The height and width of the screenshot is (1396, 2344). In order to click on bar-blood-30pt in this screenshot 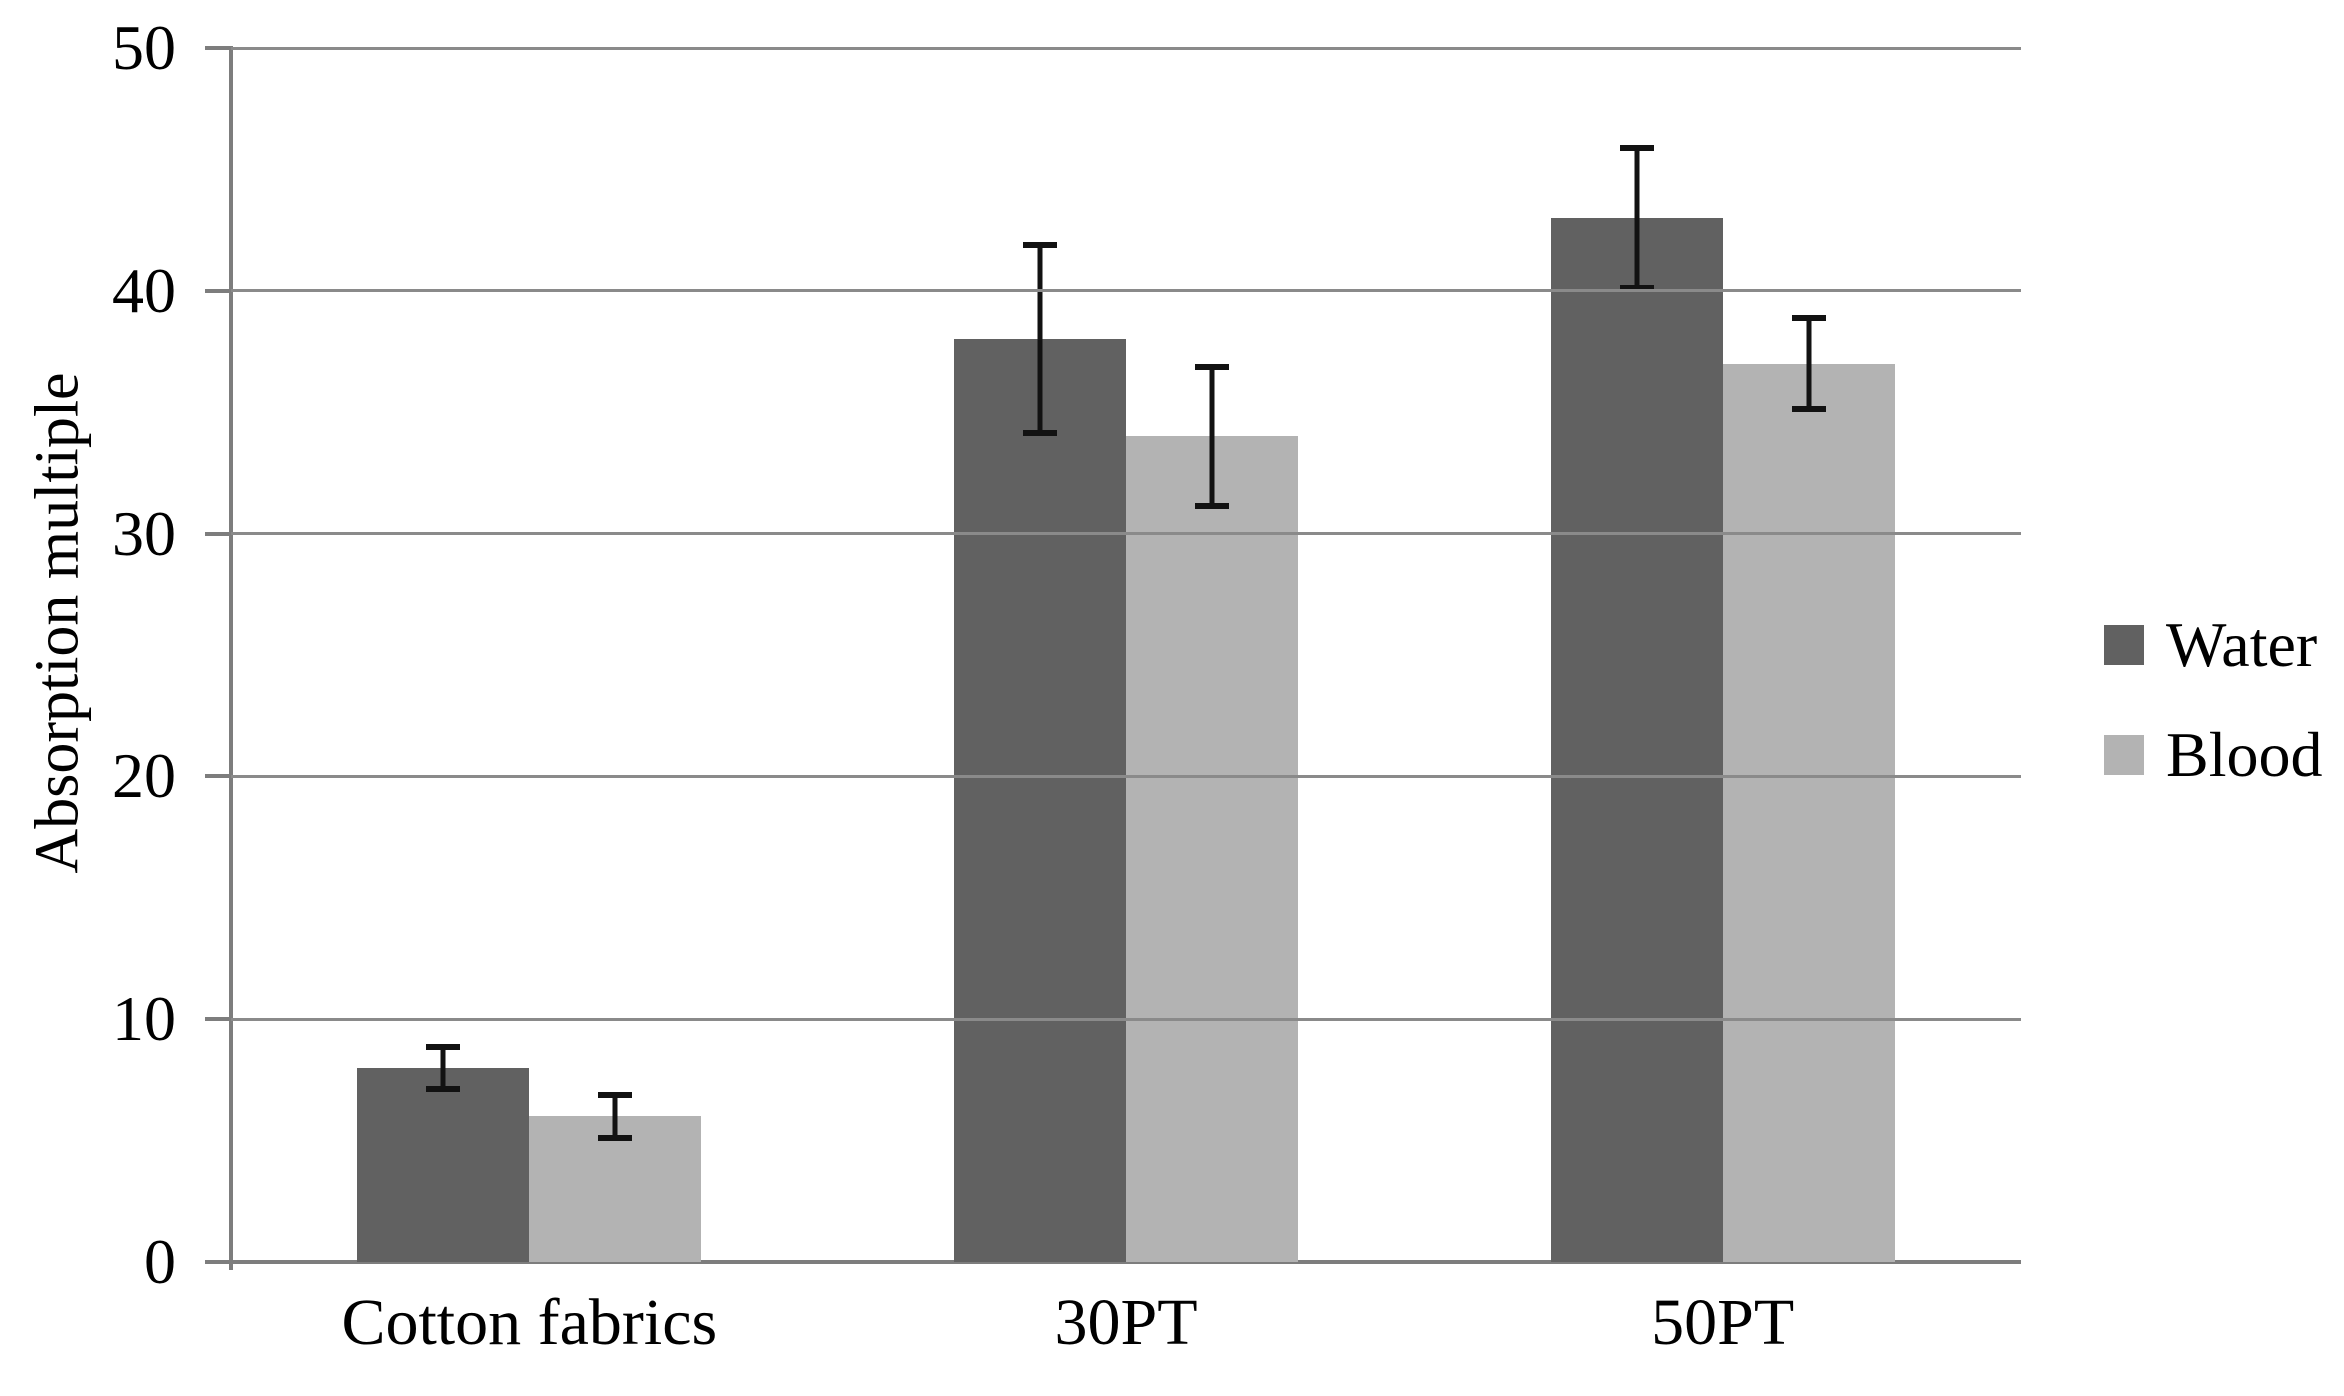, I will do `click(1212, 812)`.